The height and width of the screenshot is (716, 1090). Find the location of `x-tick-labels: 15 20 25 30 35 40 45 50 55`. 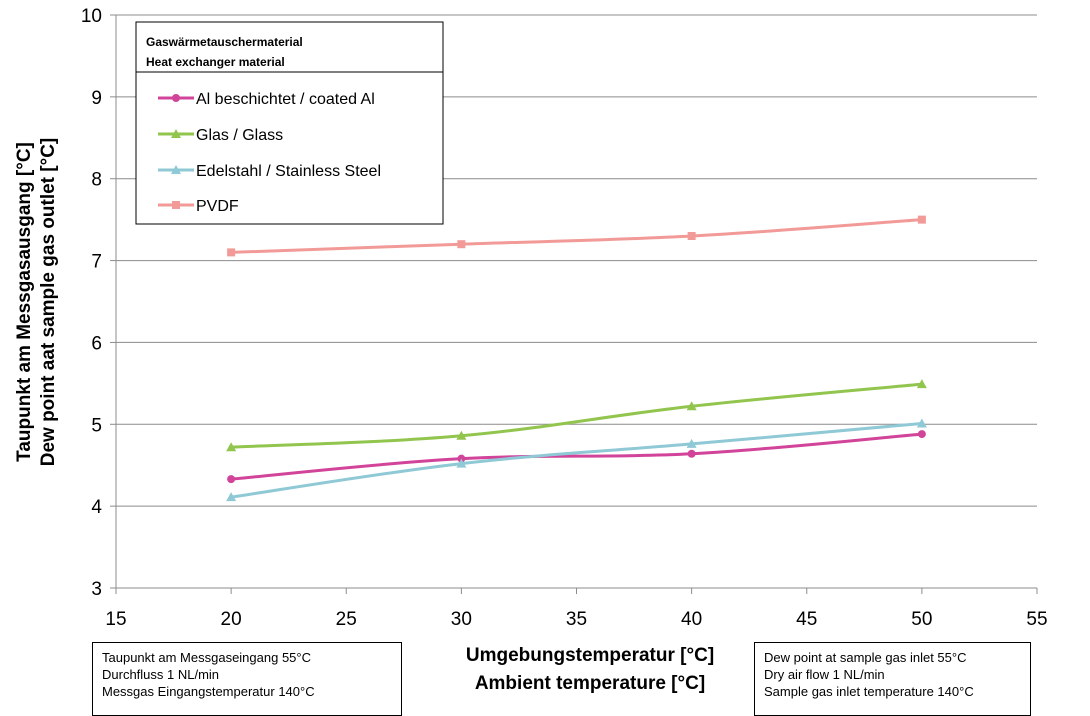

x-tick-labels: 15 20 25 30 35 40 45 50 55 is located at coordinates (576, 619).